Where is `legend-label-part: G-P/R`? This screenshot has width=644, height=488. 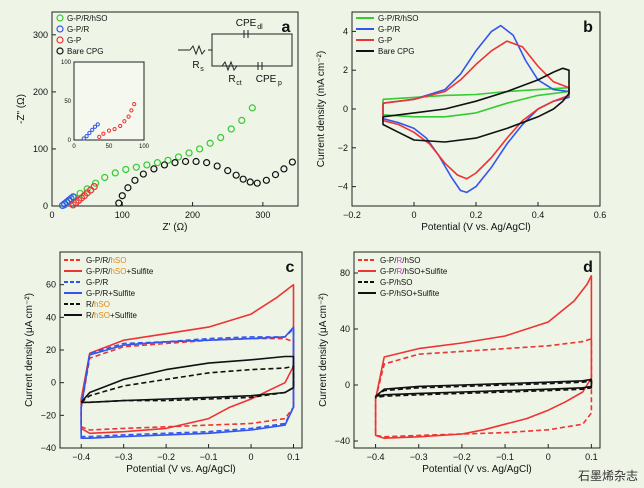 legend-label-part: G-P/R is located at coordinates (97, 282).